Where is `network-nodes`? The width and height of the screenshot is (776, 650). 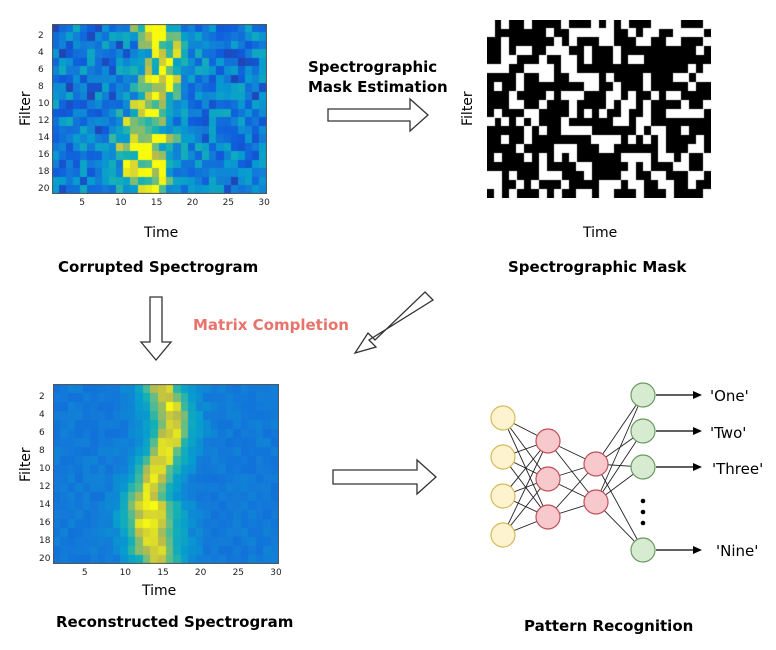 network-nodes is located at coordinates (573, 472).